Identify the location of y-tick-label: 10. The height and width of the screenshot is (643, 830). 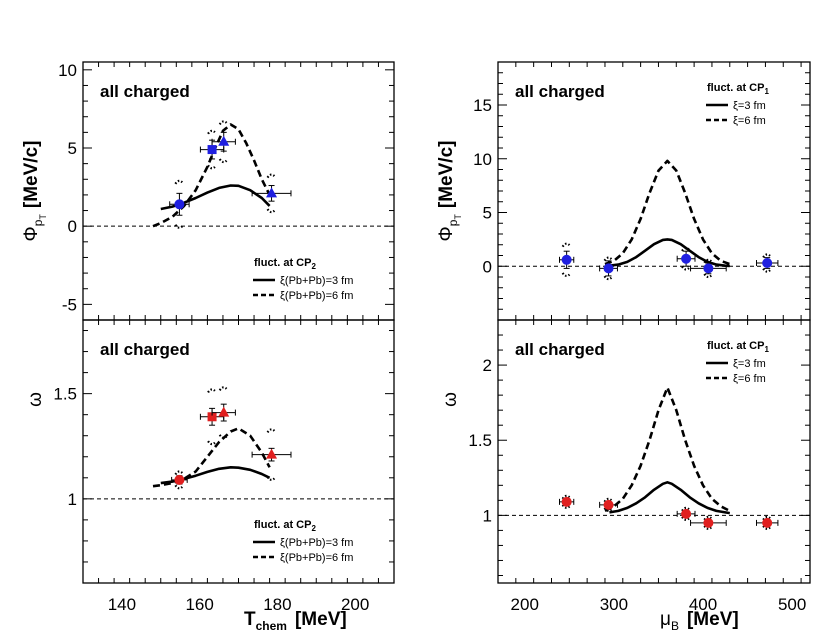
(482, 159).